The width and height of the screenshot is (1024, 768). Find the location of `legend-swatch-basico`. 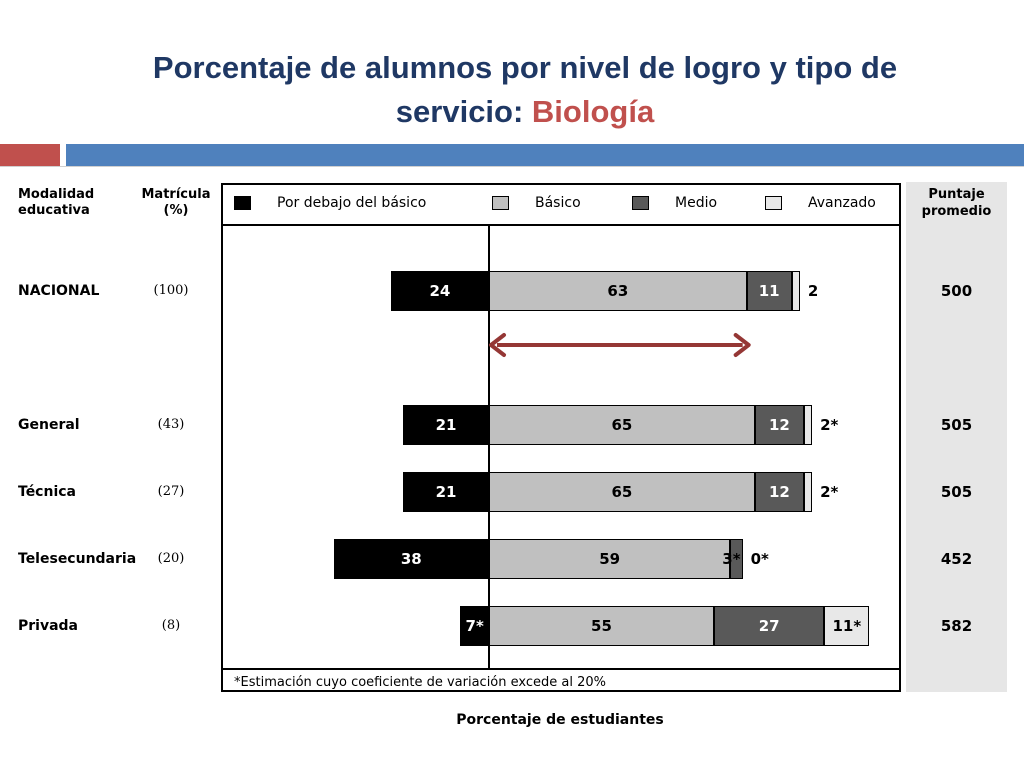

legend-swatch-basico is located at coordinates (500, 203).